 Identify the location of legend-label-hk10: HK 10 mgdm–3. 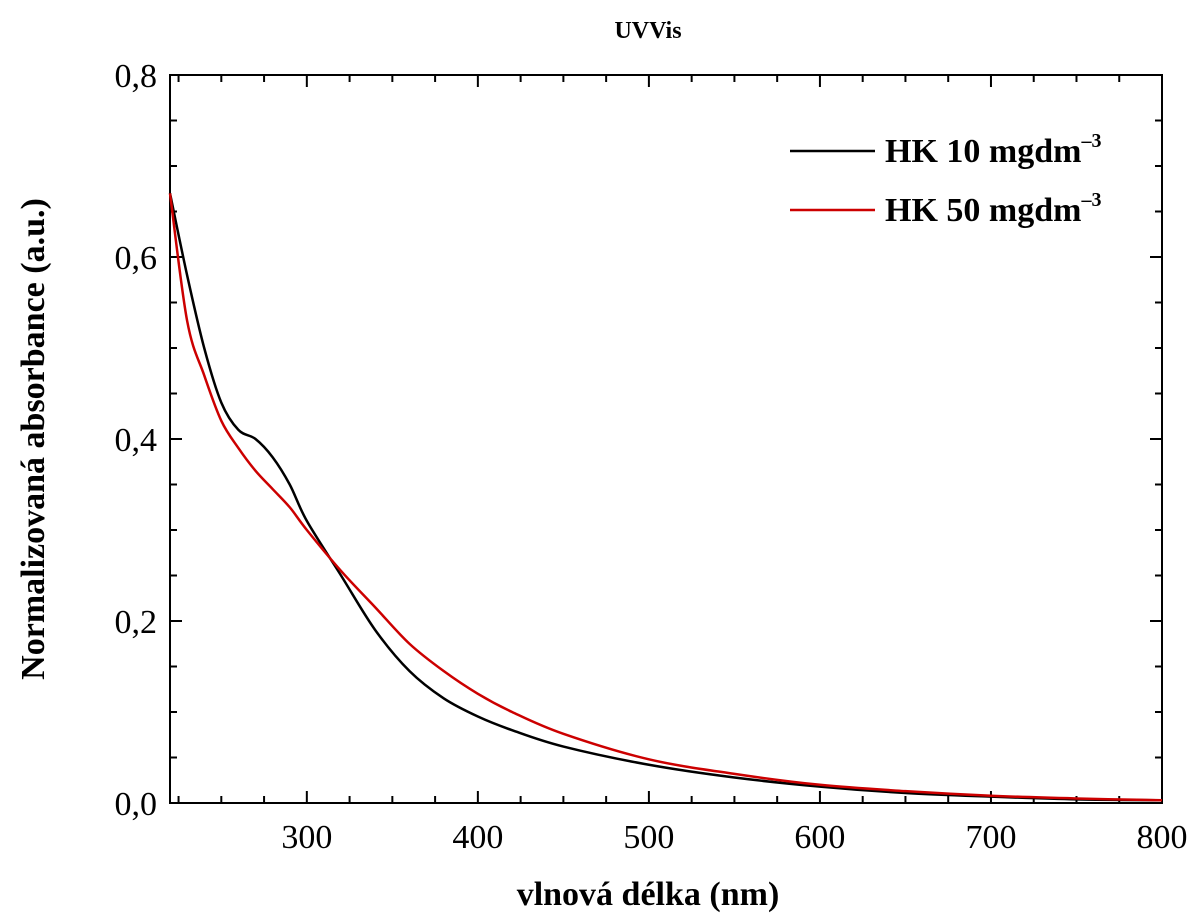
(993, 150).